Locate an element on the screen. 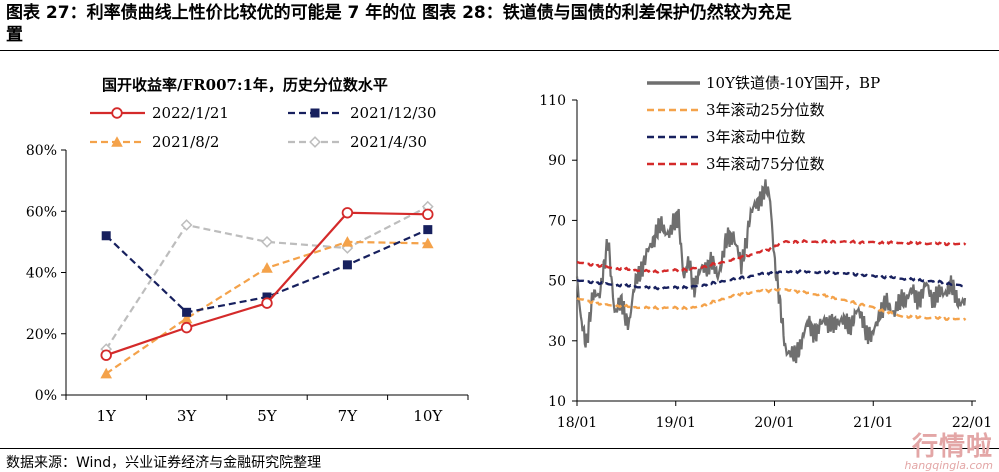 The height and width of the screenshot is (472, 999). watermark-logo-text: 行情啦 is located at coordinates (952, 447).